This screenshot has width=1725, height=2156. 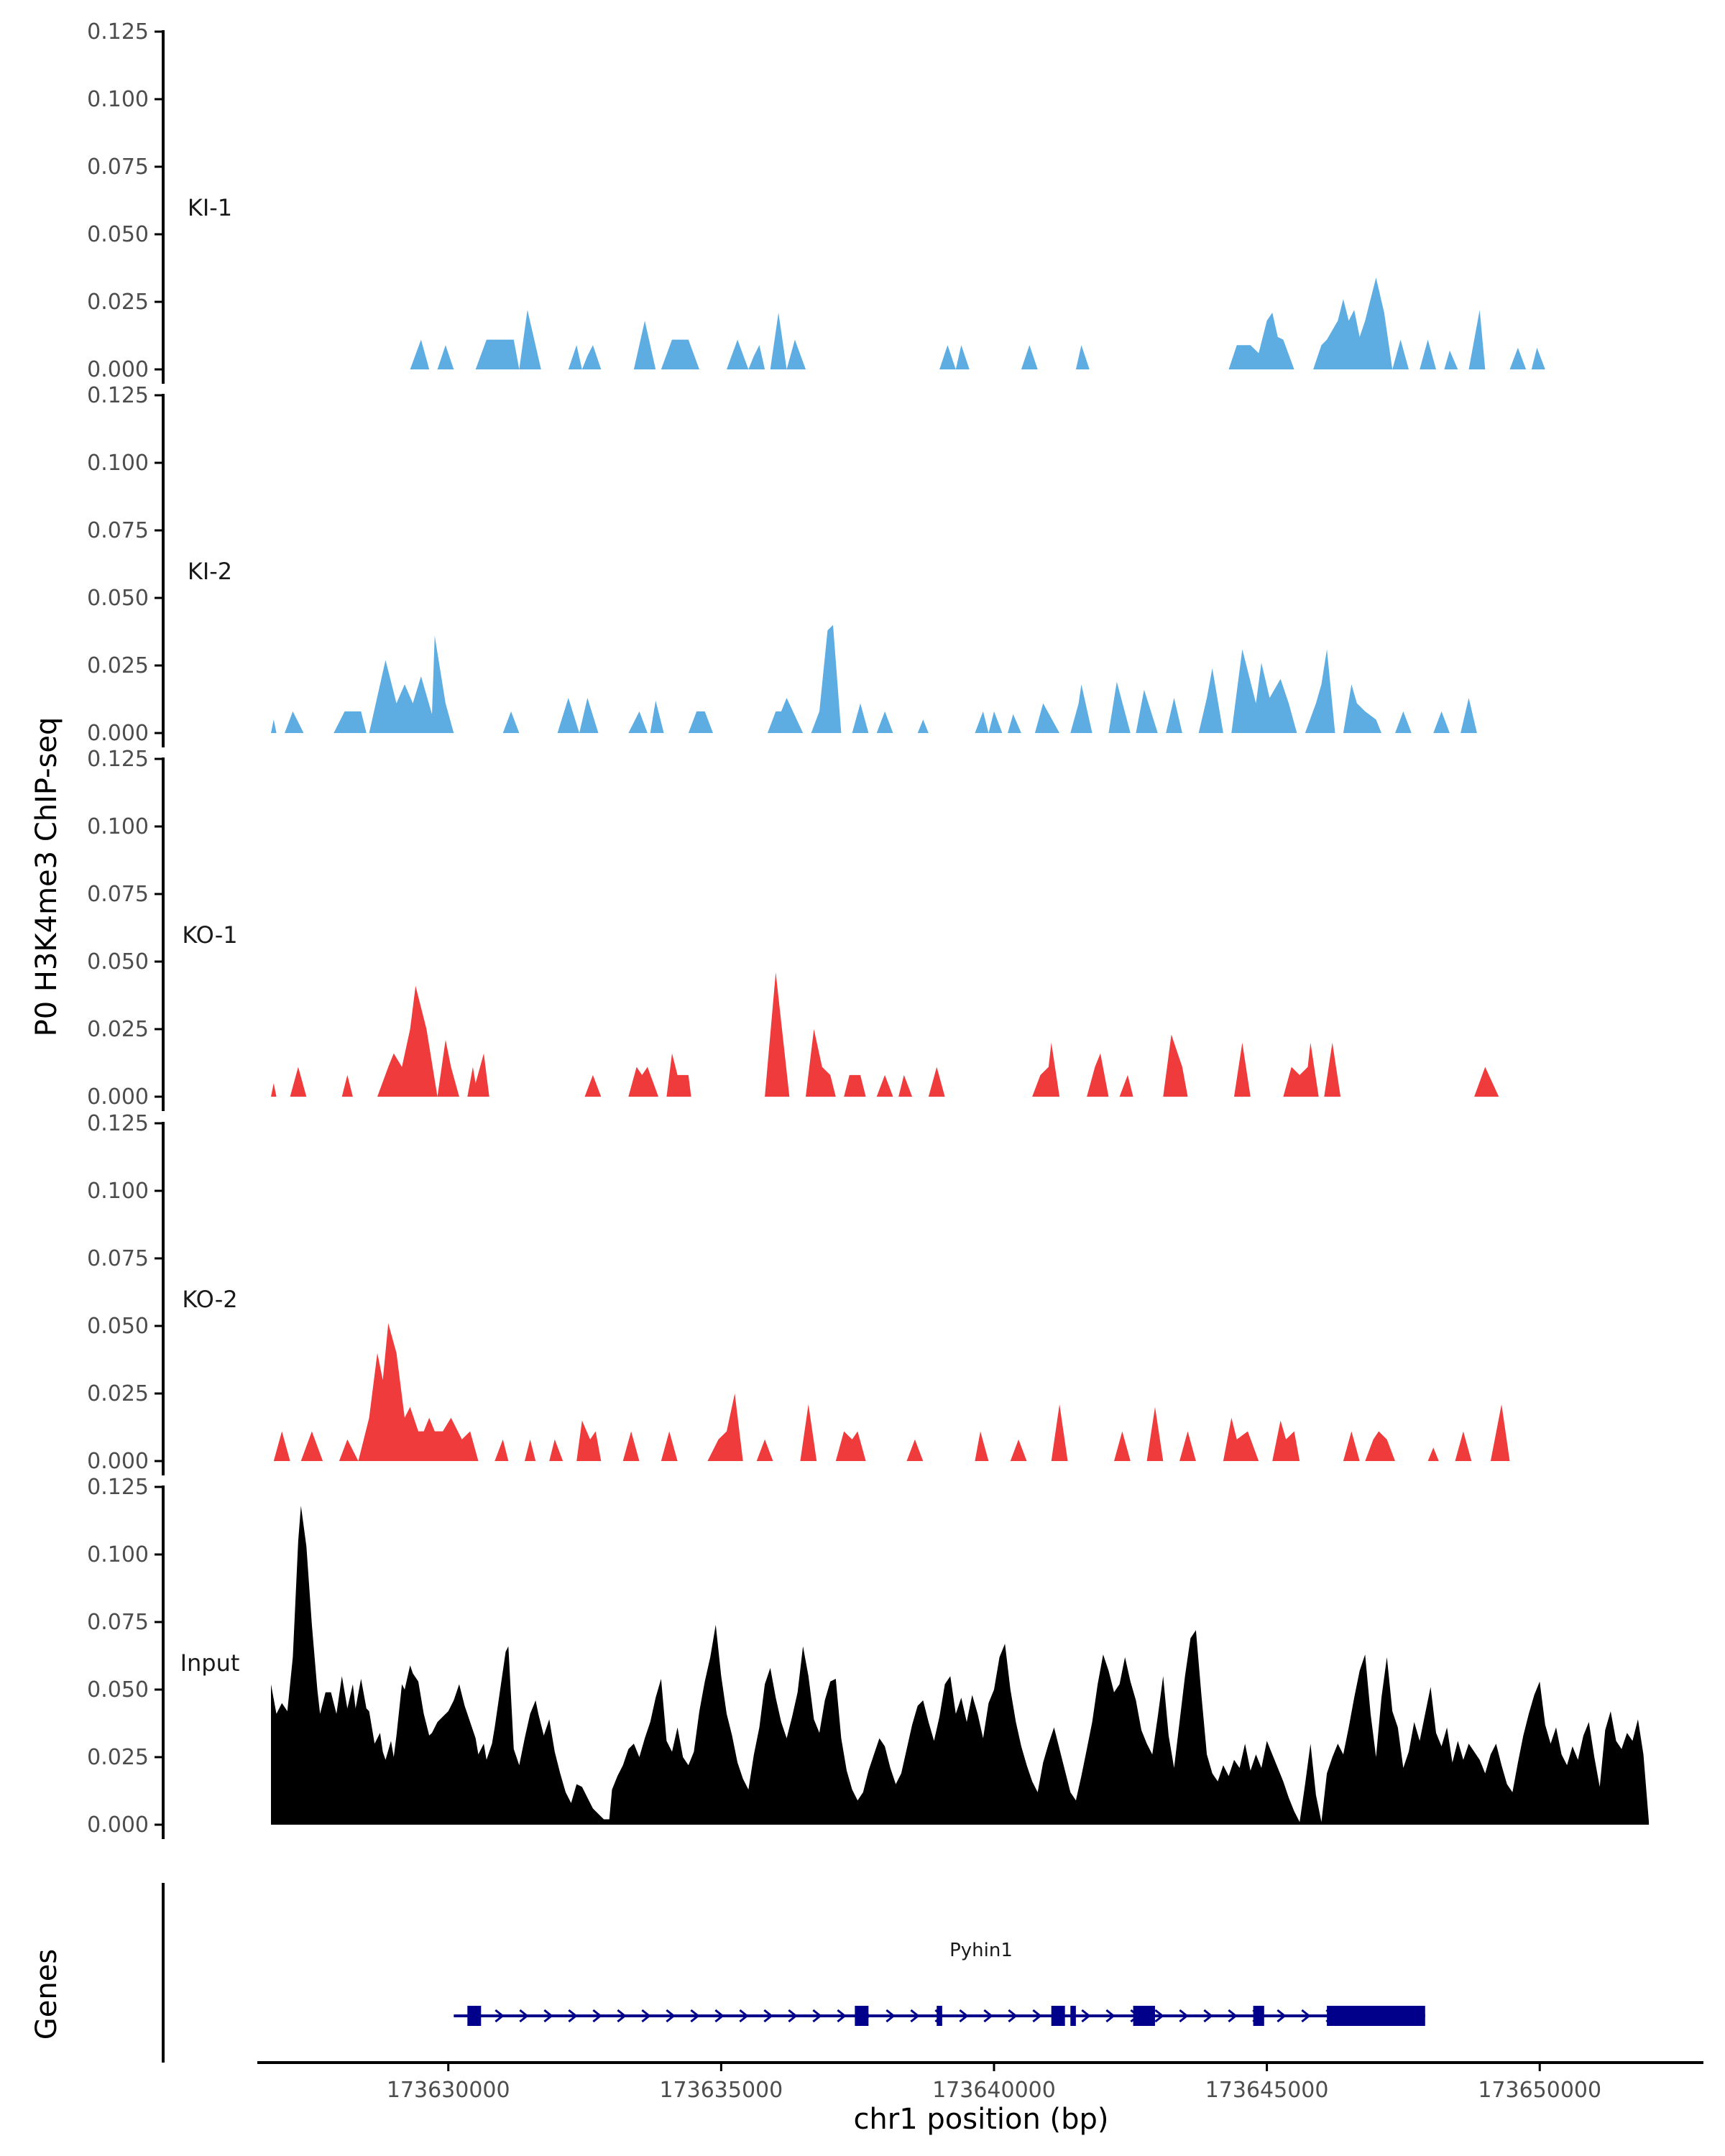 I want to click on x-tick-label: 173650000, so click(x=1539, y=2090).